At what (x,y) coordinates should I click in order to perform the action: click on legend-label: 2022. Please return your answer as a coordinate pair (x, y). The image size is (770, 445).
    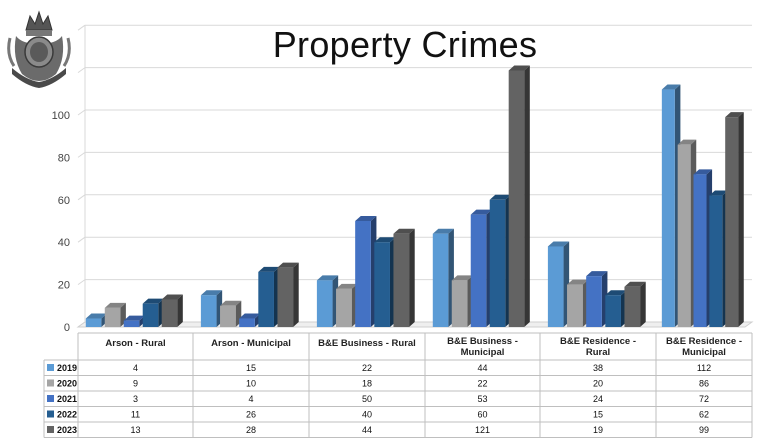
    Looking at the image, I should click on (67, 415).